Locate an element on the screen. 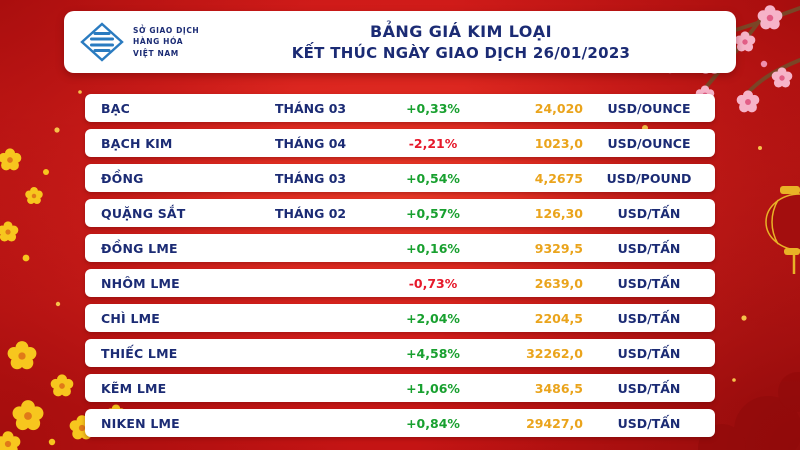 The image size is (800, 450). row-price: 4,2675 is located at coordinates (558, 178).